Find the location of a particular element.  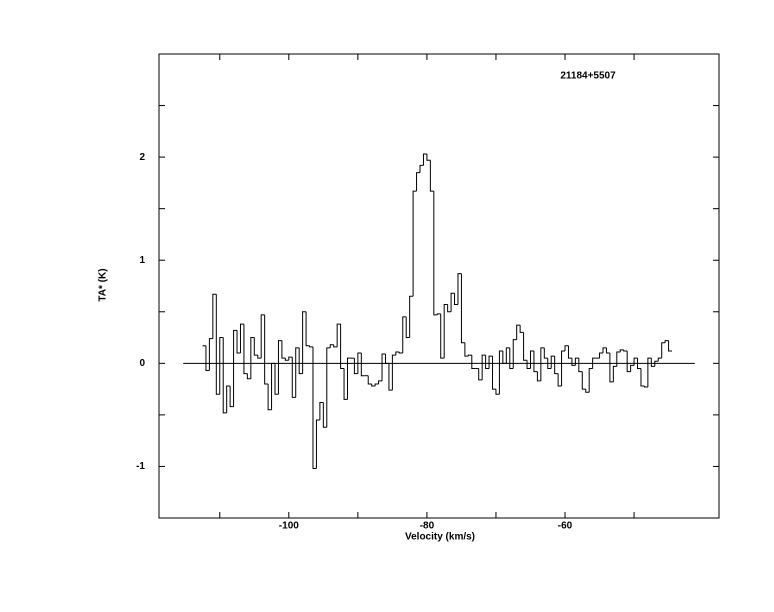

x-tick-label: -60 is located at coordinates (565, 526).